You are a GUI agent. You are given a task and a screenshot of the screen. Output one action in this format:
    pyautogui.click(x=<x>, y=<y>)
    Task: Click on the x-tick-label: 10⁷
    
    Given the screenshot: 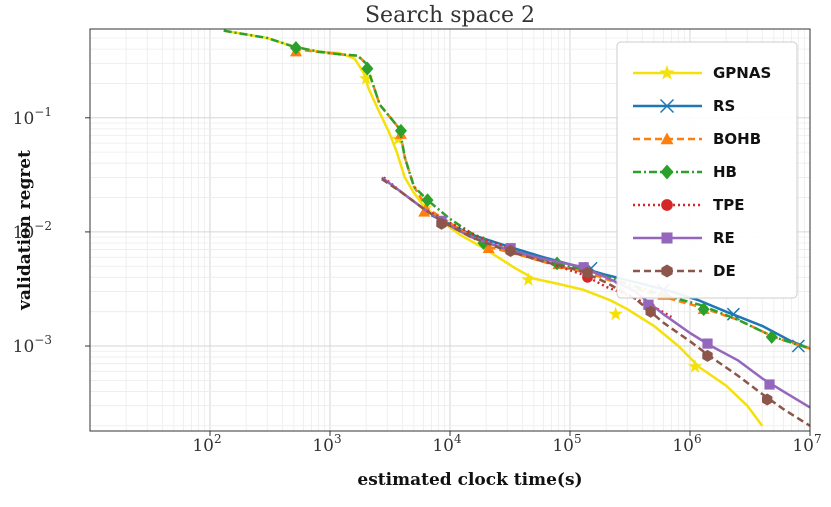 What is the action you would take?
    pyautogui.click(x=806, y=444)
    